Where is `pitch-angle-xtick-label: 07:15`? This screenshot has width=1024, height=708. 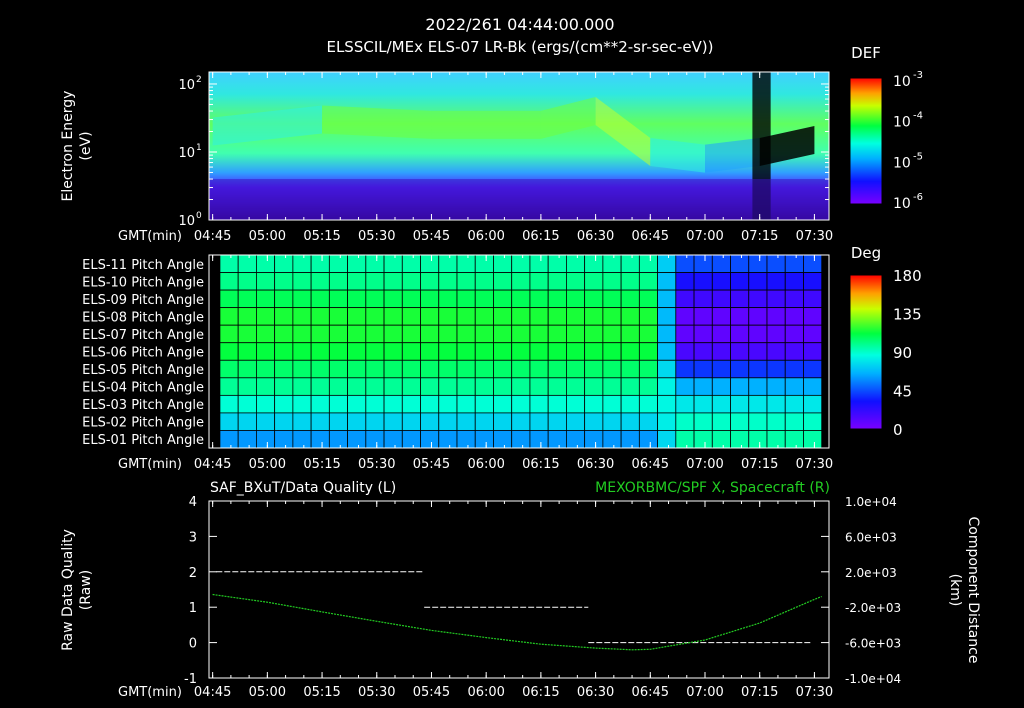
pitch-angle-xtick-label: 07:15 is located at coordinates (759, 464).